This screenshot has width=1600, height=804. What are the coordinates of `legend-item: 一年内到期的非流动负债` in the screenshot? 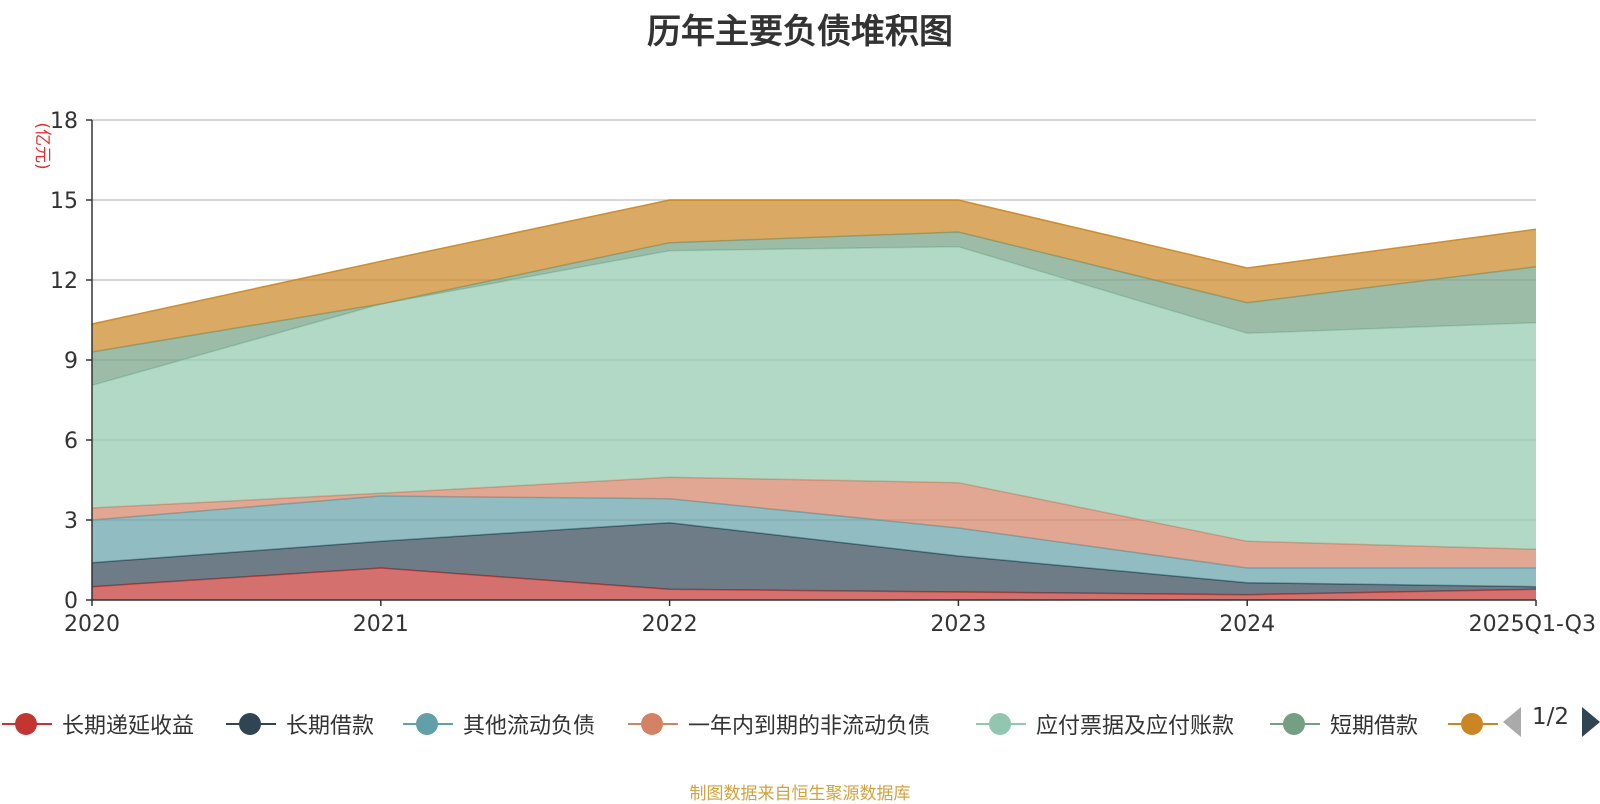 It's located at (779, 724).